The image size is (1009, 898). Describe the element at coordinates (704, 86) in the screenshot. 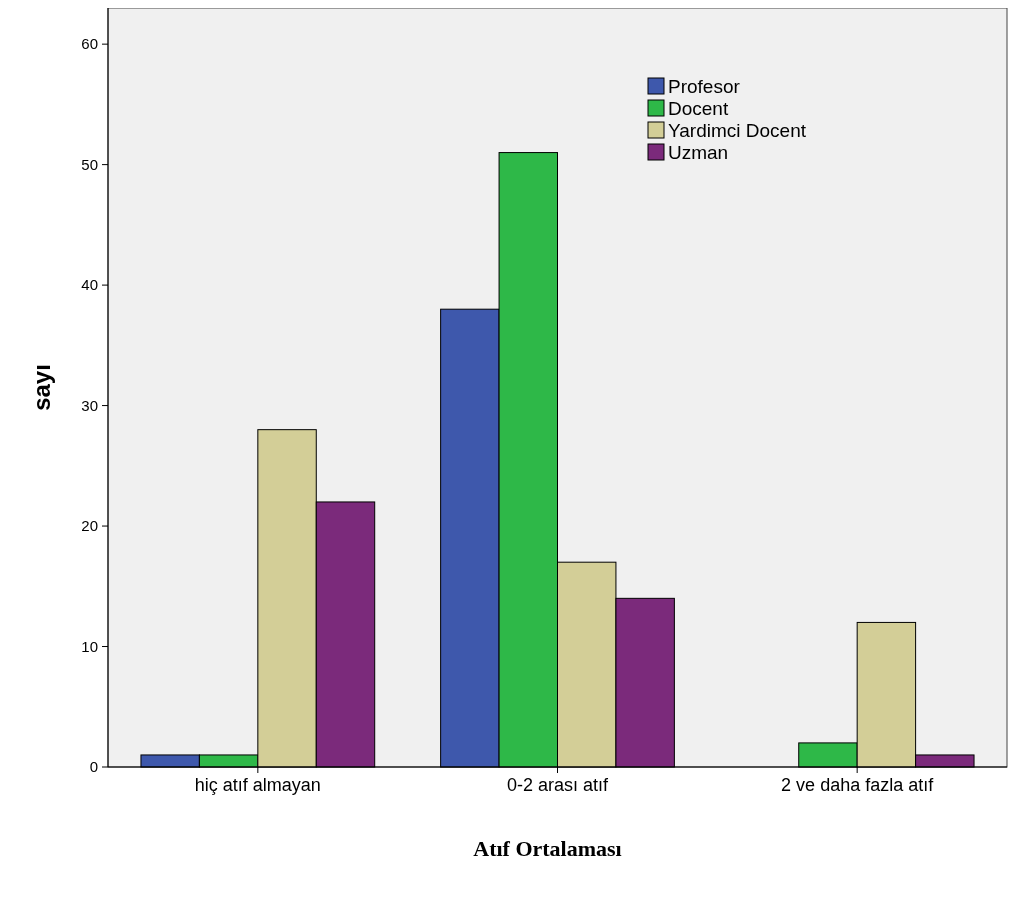

I see `legend-label: Profesor` at that location.